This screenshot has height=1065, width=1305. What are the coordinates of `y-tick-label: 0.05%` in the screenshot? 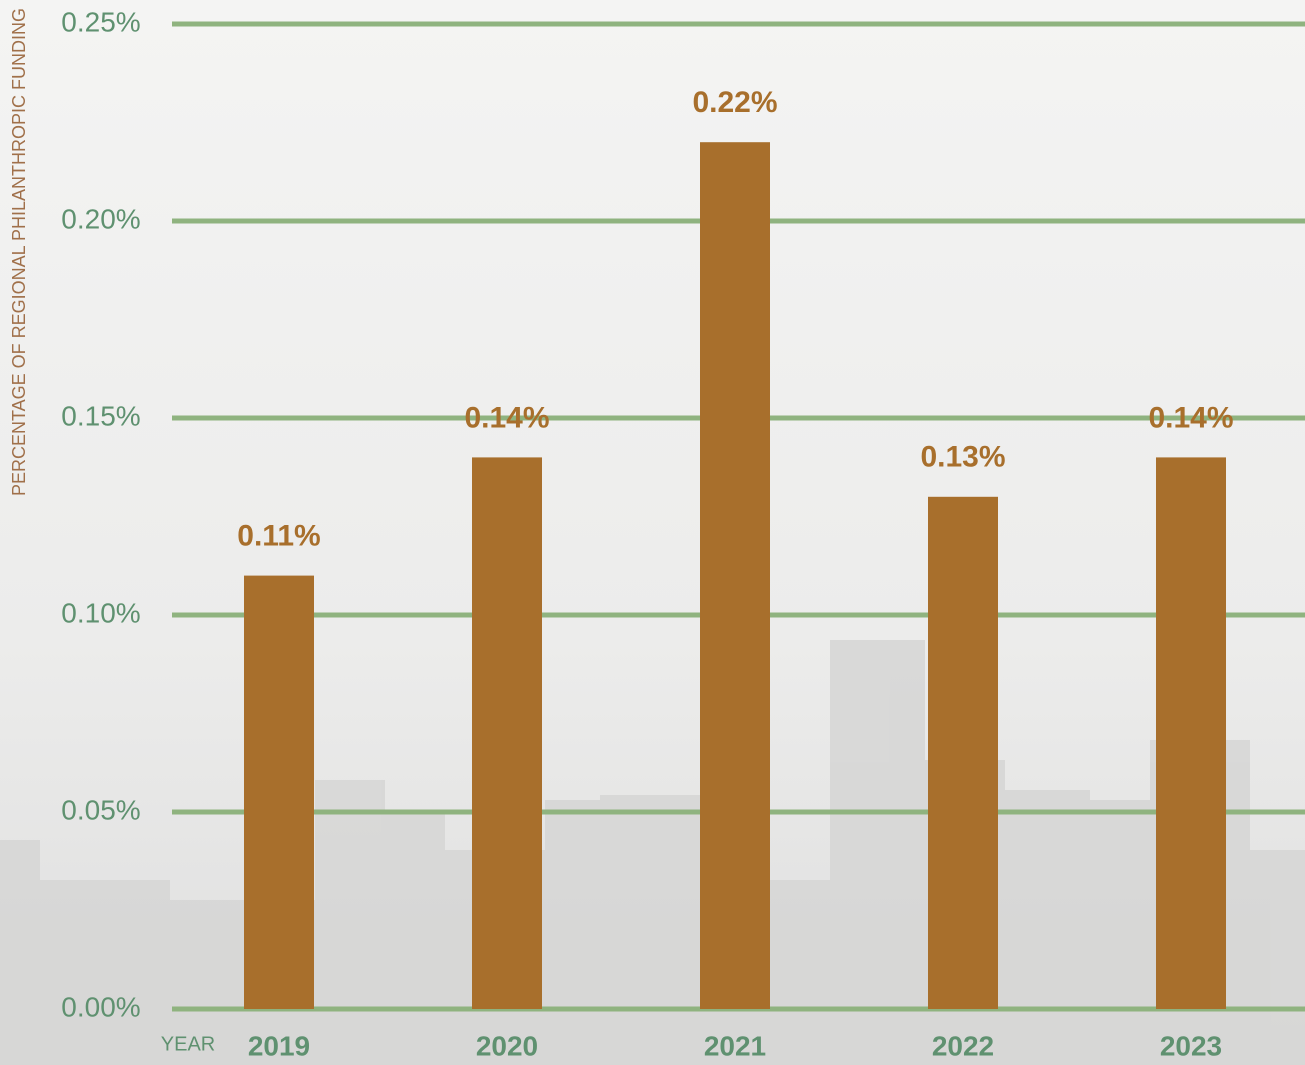 It's located at (100, 809).